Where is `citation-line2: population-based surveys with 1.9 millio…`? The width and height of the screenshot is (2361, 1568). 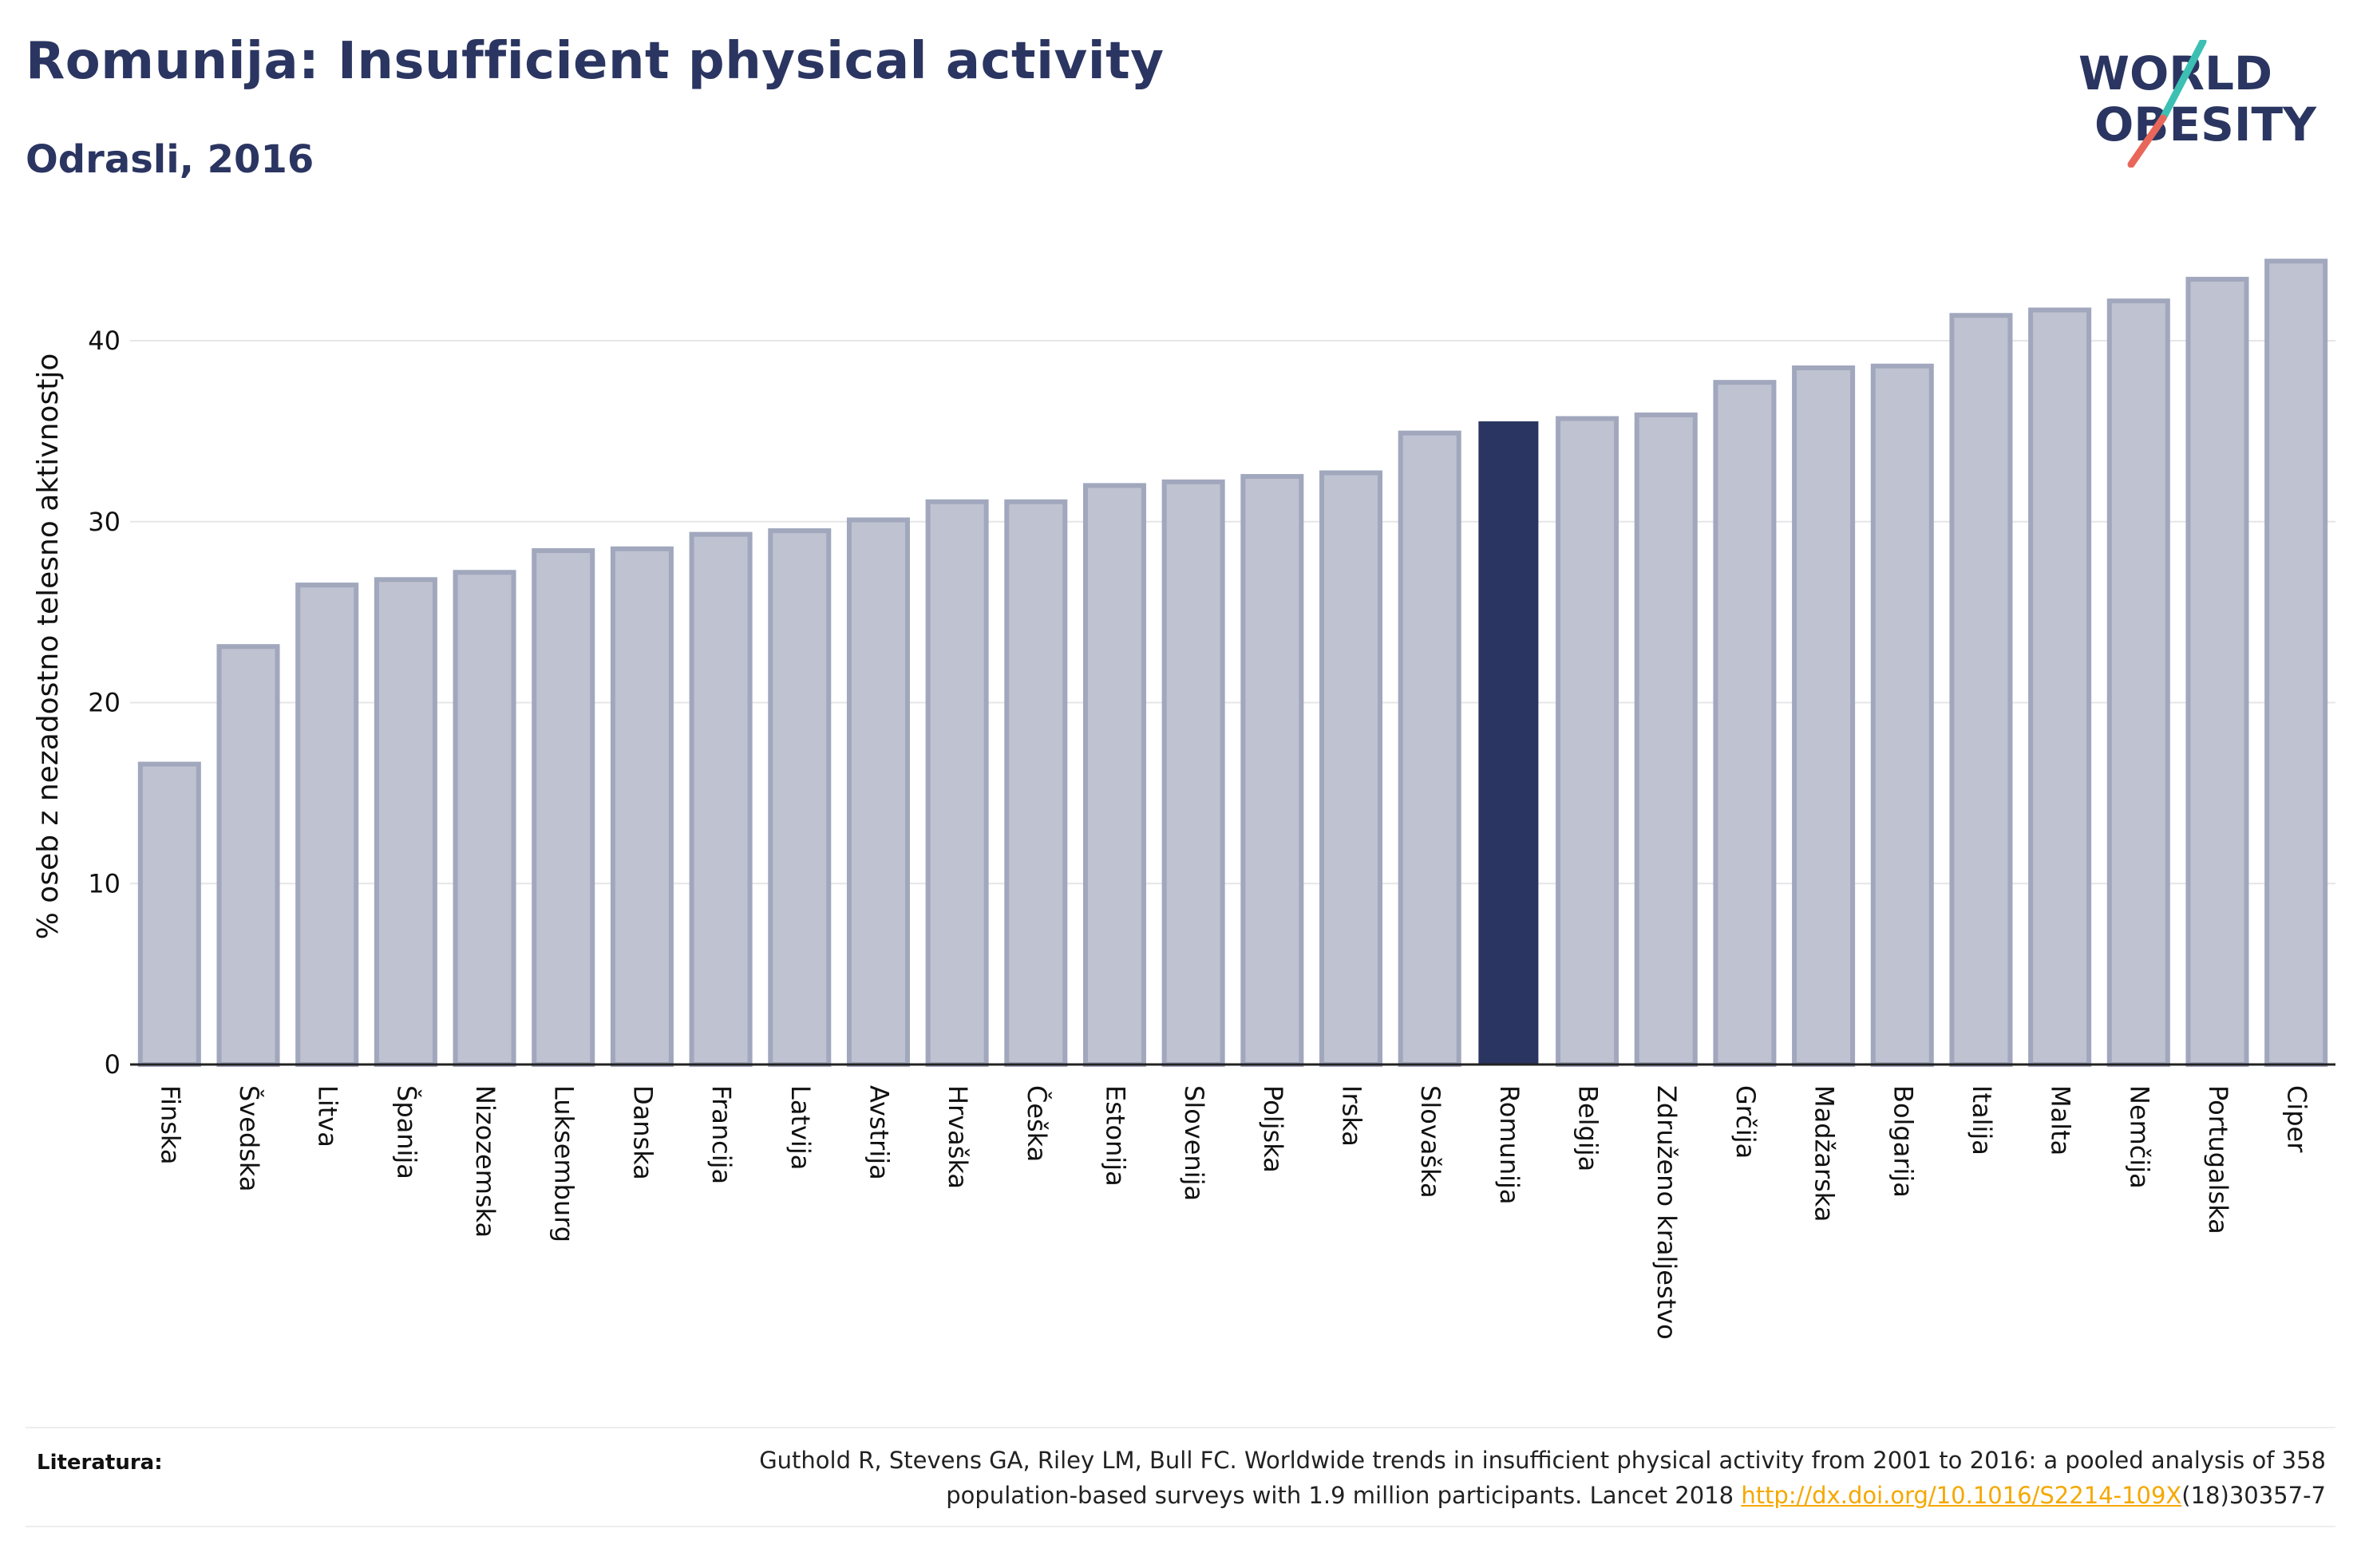
citation-line2: population-based surveys with 1.9 millio… is located at coordinates (1344, 1495).